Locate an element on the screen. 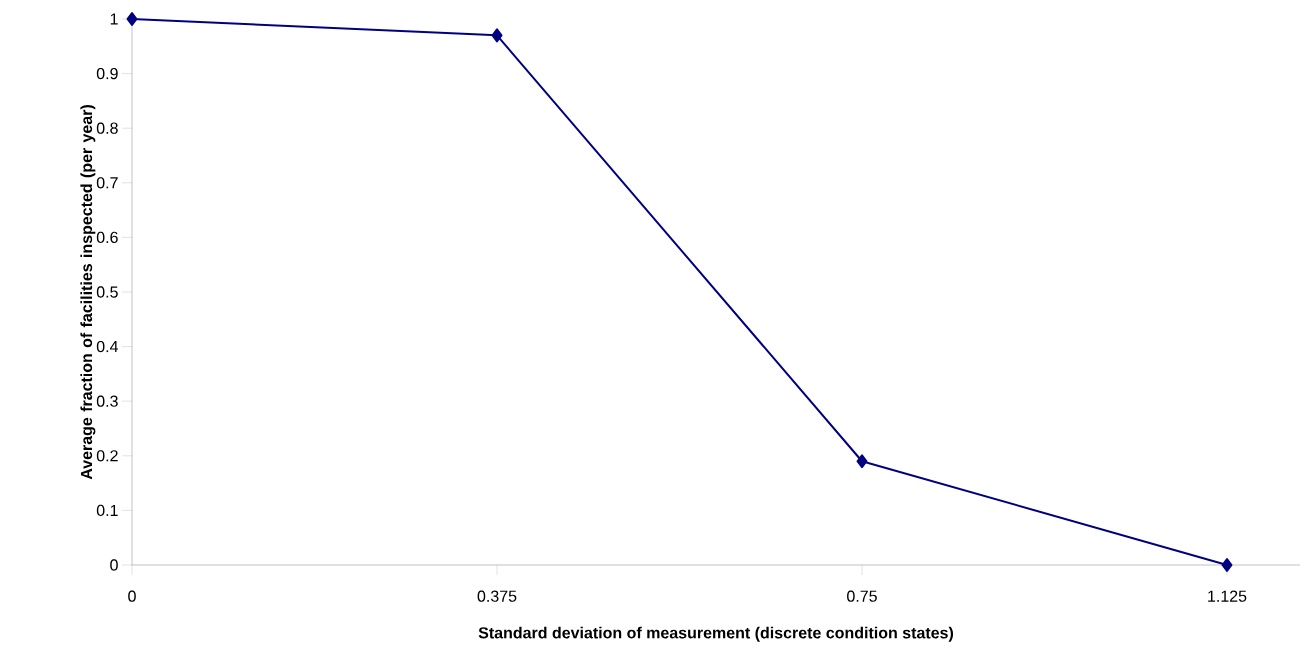 This screenshot has width=1305, height=660. y-tick-label: 1 is located at coordinates (114, 19).